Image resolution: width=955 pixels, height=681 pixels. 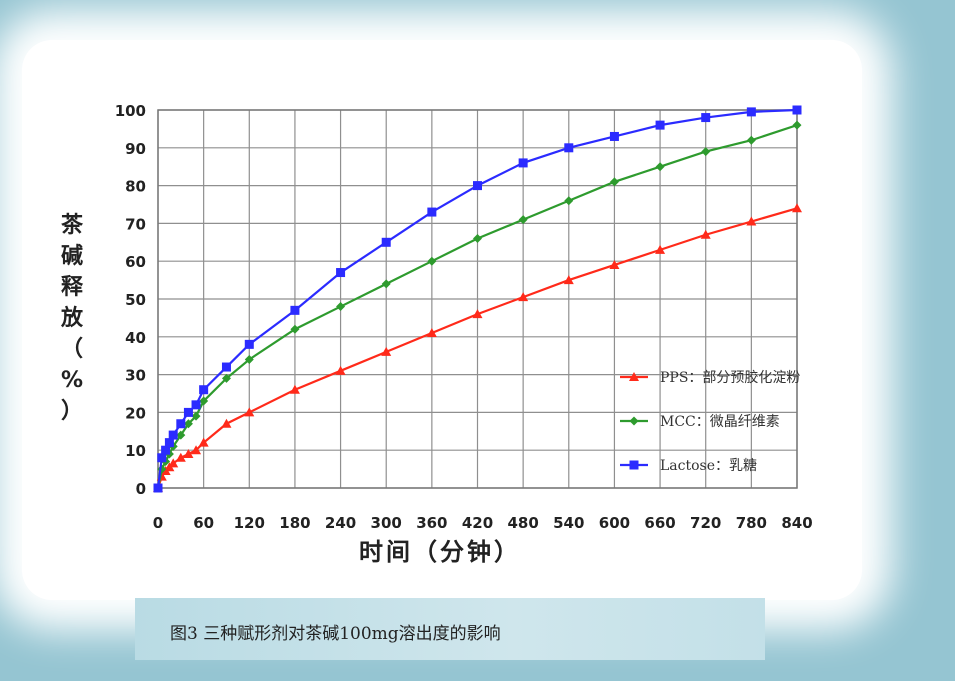 I want to click on y-tick-label: 30, so click(x=135, y=376).